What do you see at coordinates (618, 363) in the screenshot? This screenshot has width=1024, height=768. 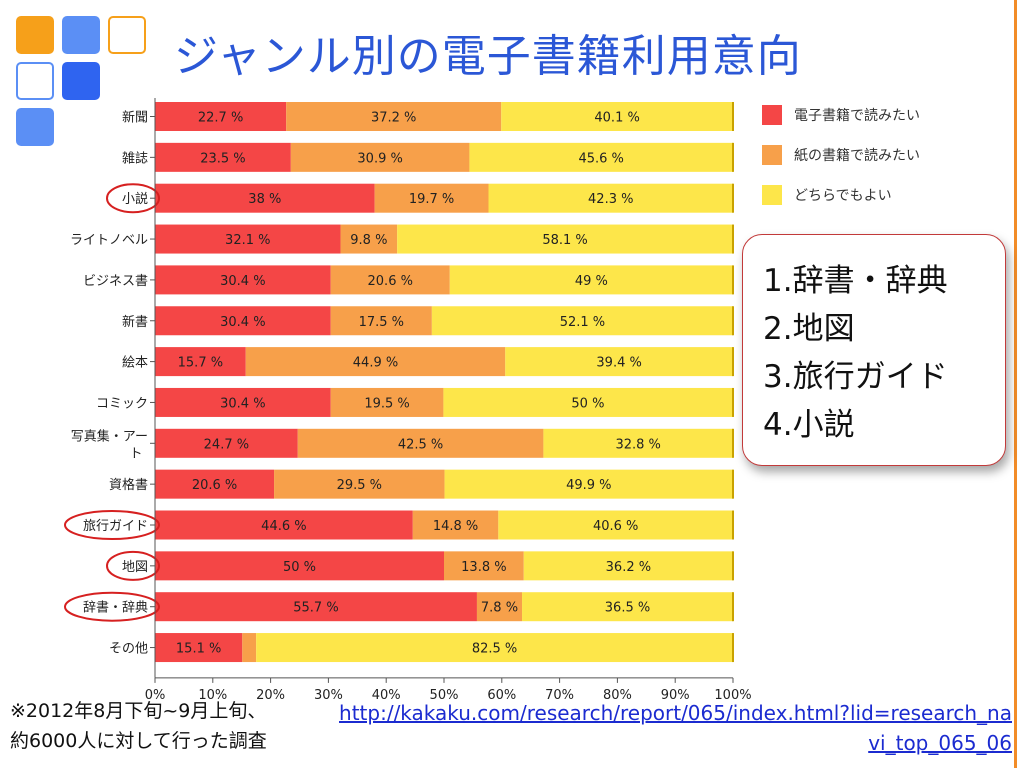 I see `data-label: 39.4 %` at bounding box center [618, 363].